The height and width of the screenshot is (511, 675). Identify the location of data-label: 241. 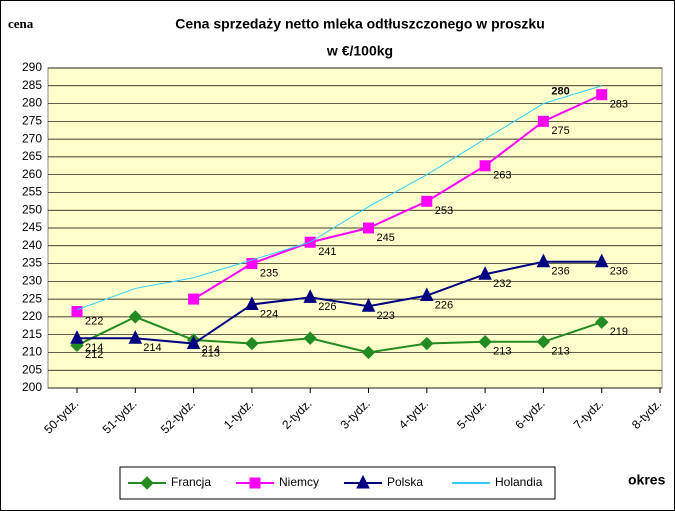
(327, 252).